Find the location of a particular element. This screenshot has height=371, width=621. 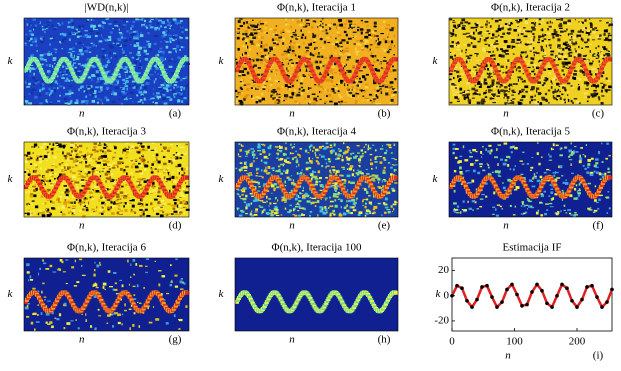

panel-title: Φ(n,k), Iteracija 2 is located at coordinates (530, 8).